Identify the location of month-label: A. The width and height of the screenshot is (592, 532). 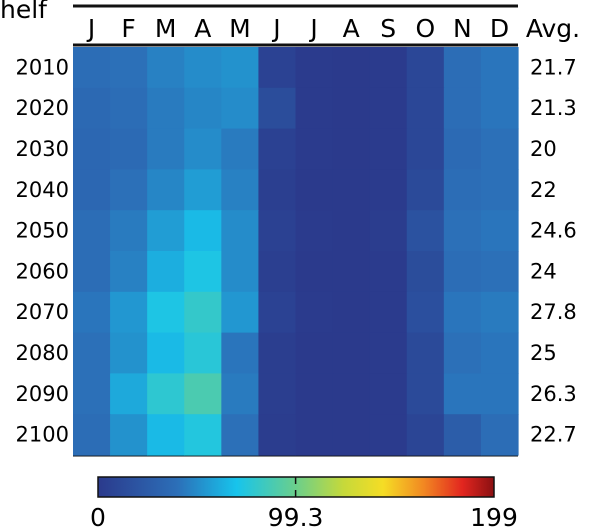
(351, 28).